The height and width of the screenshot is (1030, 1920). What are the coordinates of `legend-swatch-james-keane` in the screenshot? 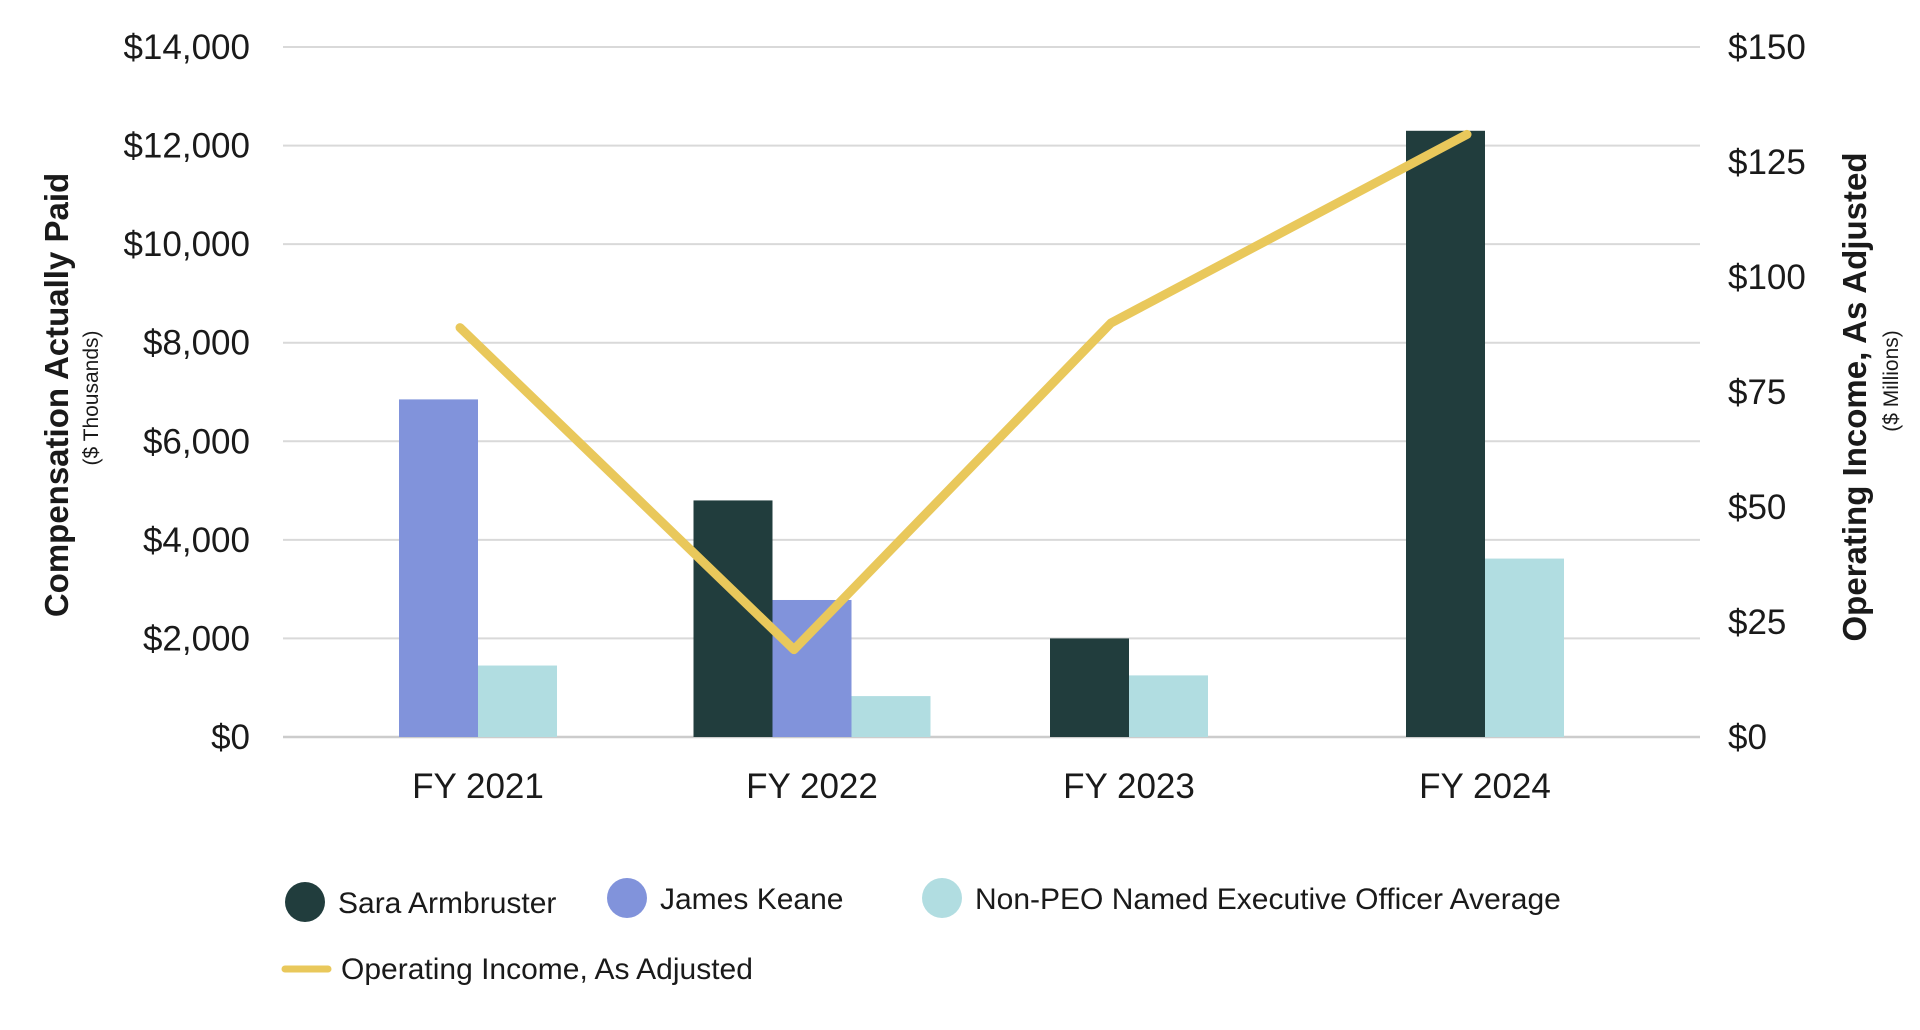 It's located at (627, 898).